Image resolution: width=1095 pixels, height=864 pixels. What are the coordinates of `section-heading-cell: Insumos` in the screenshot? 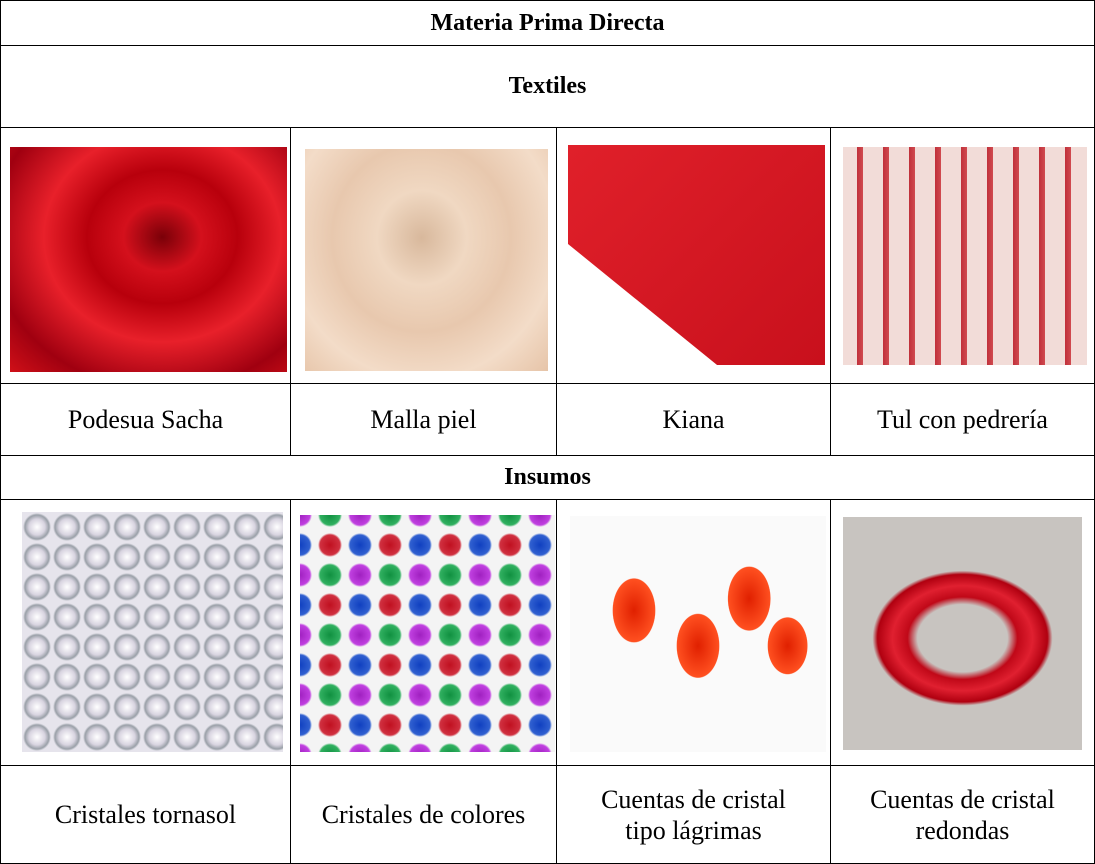 It's located at (547, 477).